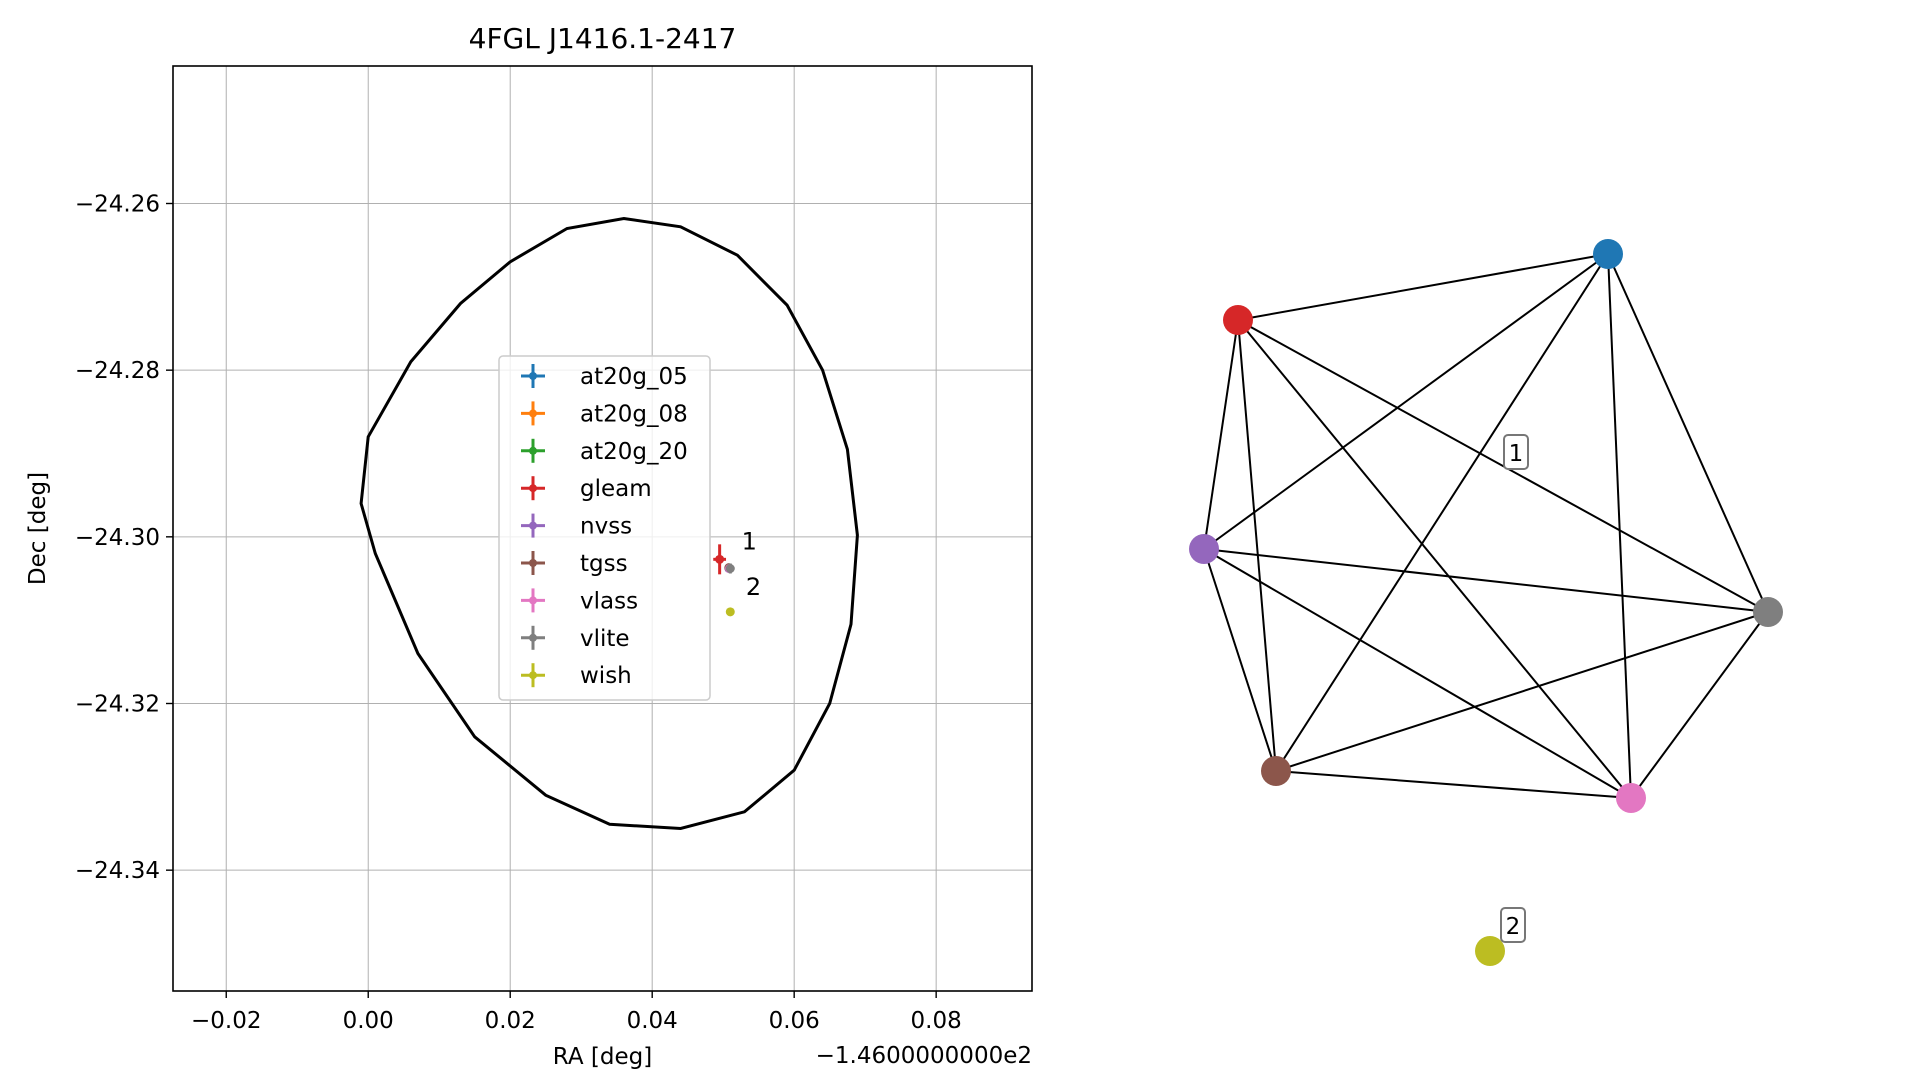  I want to click on y-tick-label: −24.26, so click(117, 205).